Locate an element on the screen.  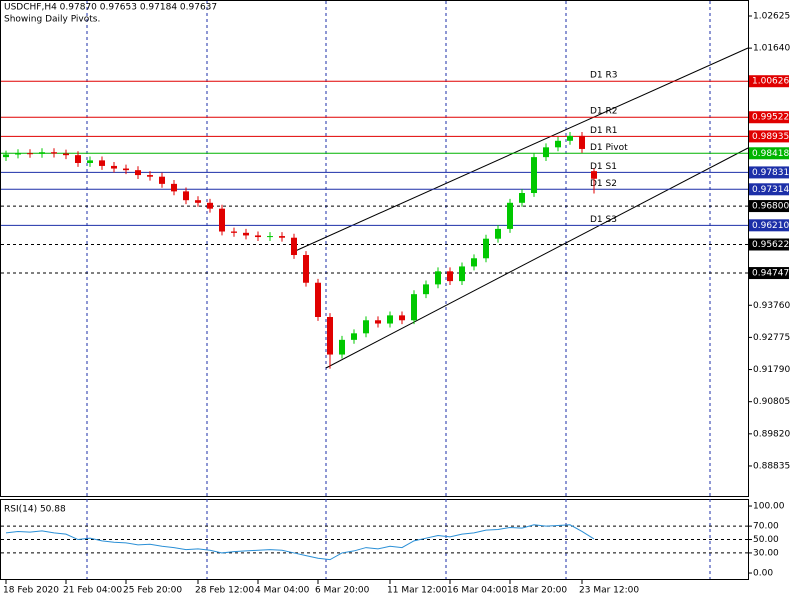
pivot-name: D1 R2 is located at coordinates (604, 112).